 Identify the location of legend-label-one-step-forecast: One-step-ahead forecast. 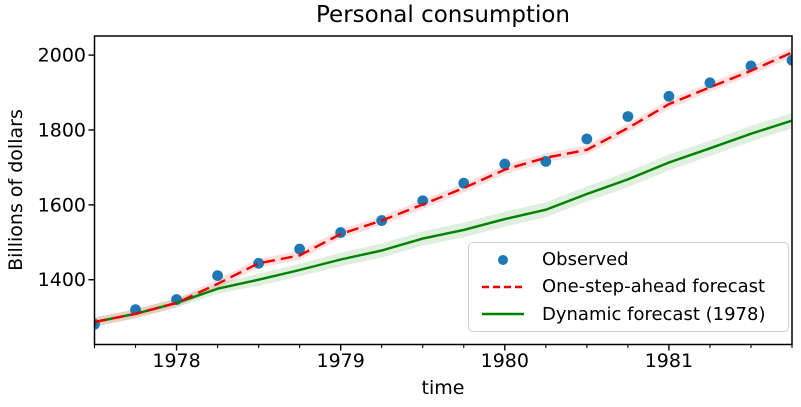
(654, 287).